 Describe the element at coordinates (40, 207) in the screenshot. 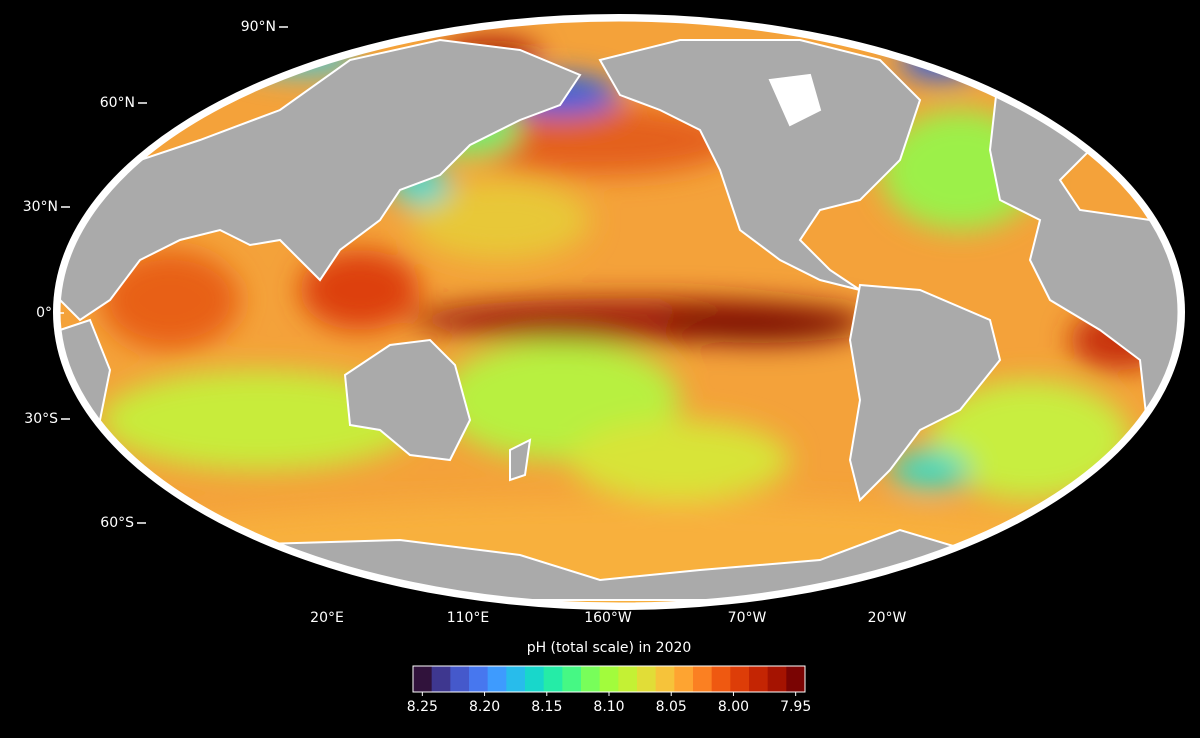

I see `lat-label: 30°N` at that location.